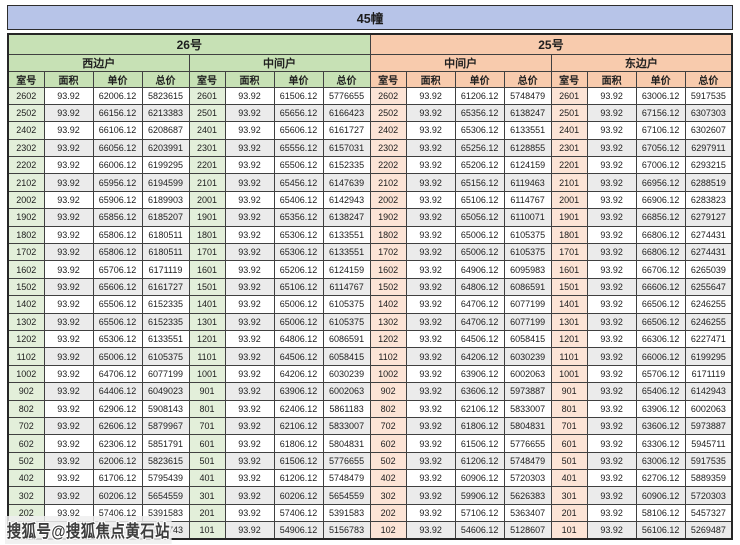 The width and height of the screenshot is (740, 545). Describe the element at coordinates (569, 530) in the screenshot. I see `room-cell: 101` at that location.